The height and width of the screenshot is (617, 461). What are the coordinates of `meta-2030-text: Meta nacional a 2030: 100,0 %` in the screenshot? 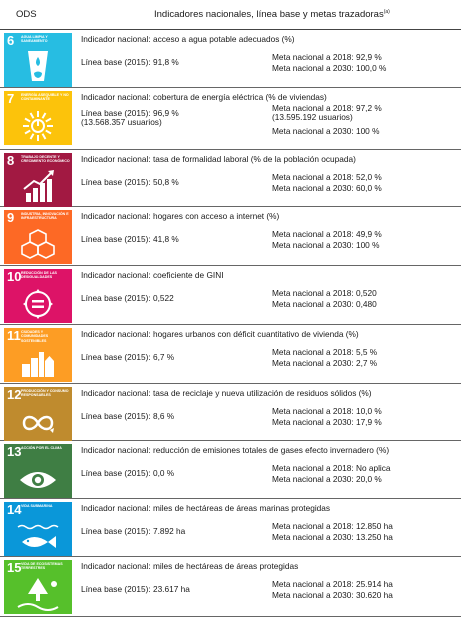 It's located at (329, 68).